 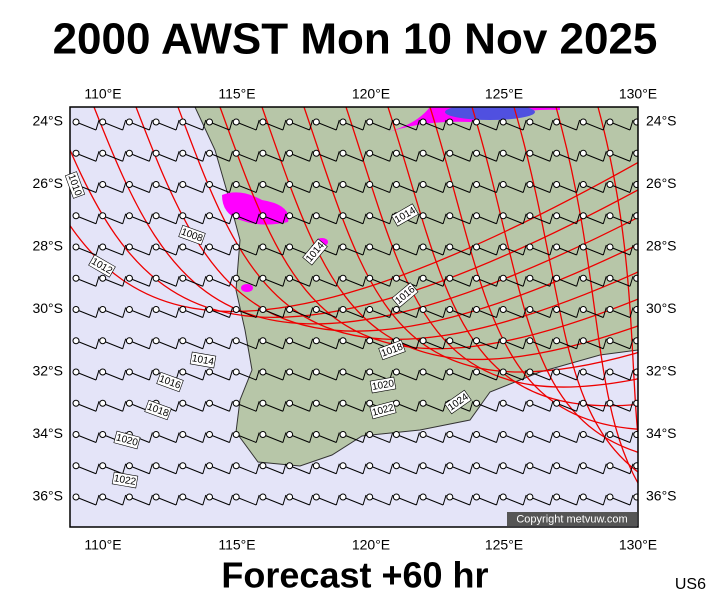 What do you see at coordinates (47, 496) in the screenshot?
I see `lat-label: 36°S` at bounding box center [47, 496].